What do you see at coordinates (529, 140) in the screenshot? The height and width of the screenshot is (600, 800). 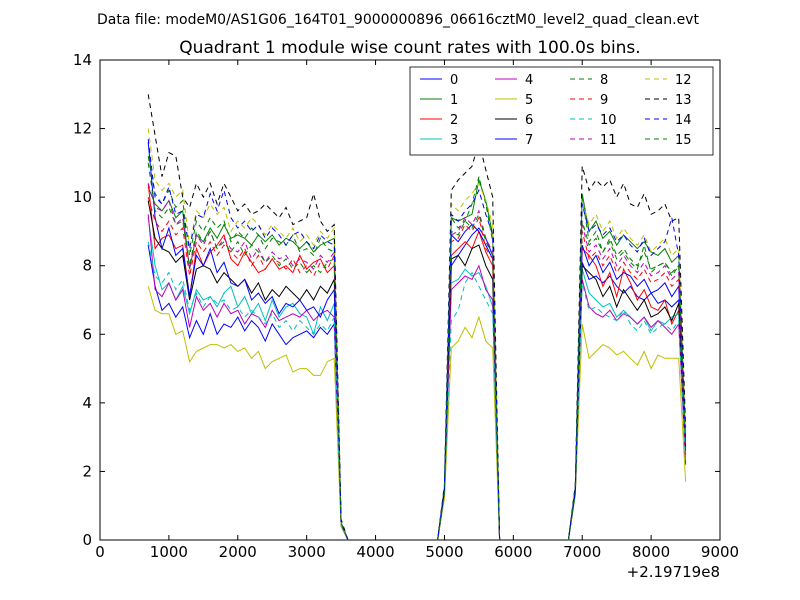 I see `legend-label-7: 7` at bounding box center [529, 140].